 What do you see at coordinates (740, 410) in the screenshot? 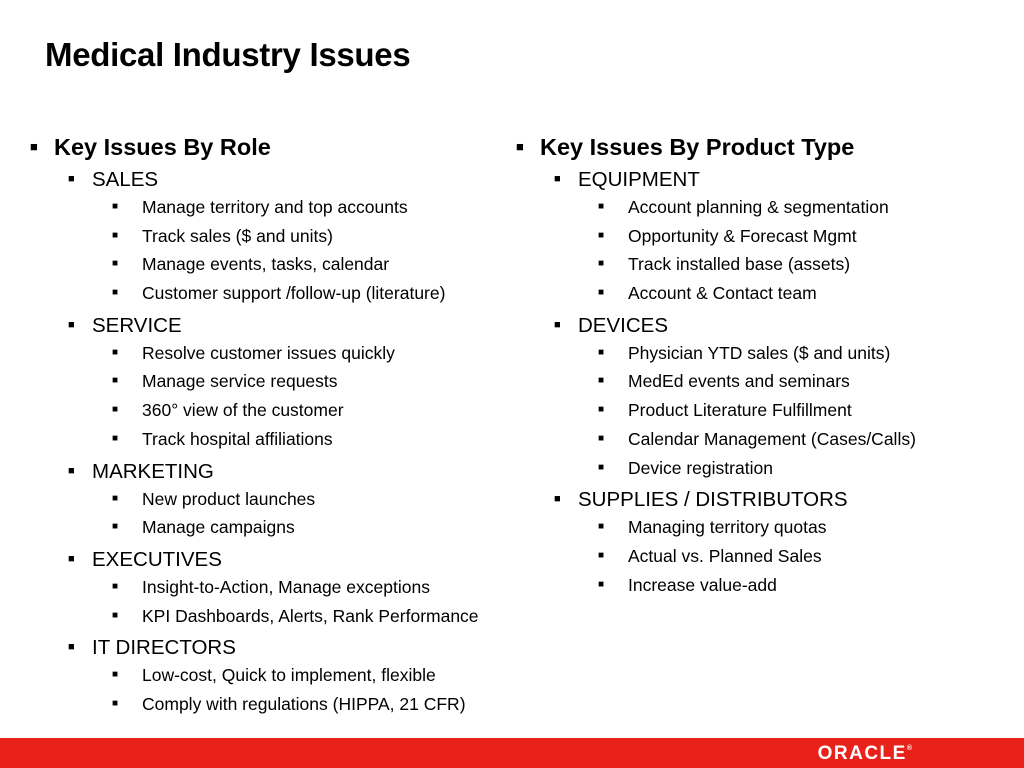
I see `list-item-text: Product Literature Fulfillment` at bounding box center [740, 410].